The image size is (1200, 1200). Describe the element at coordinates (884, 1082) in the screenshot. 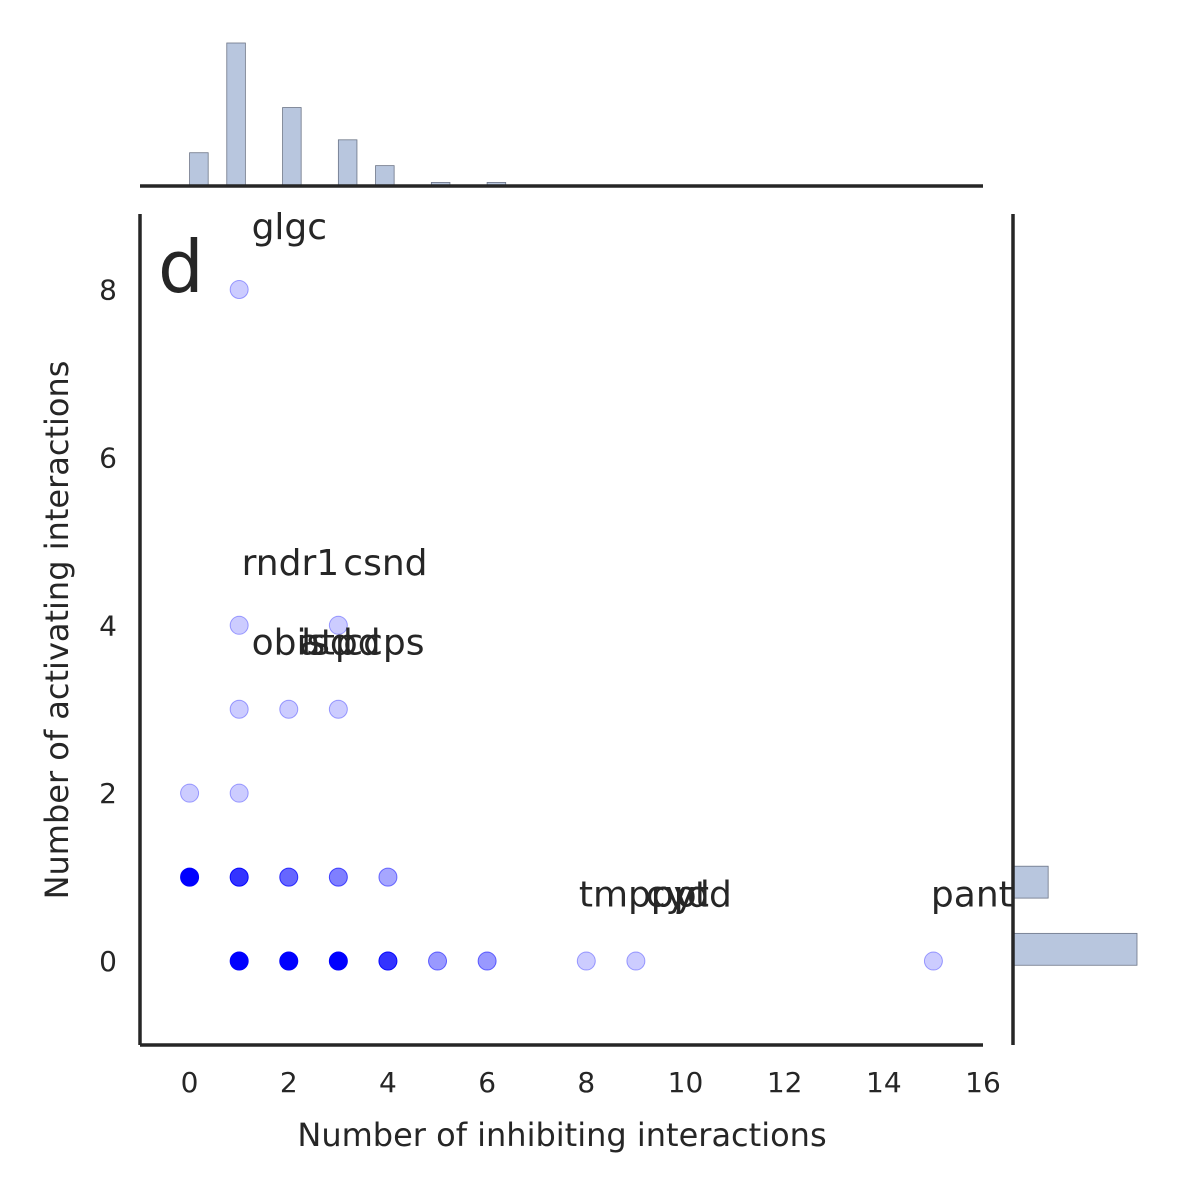

I see `x-tick-label: 14` at that location.